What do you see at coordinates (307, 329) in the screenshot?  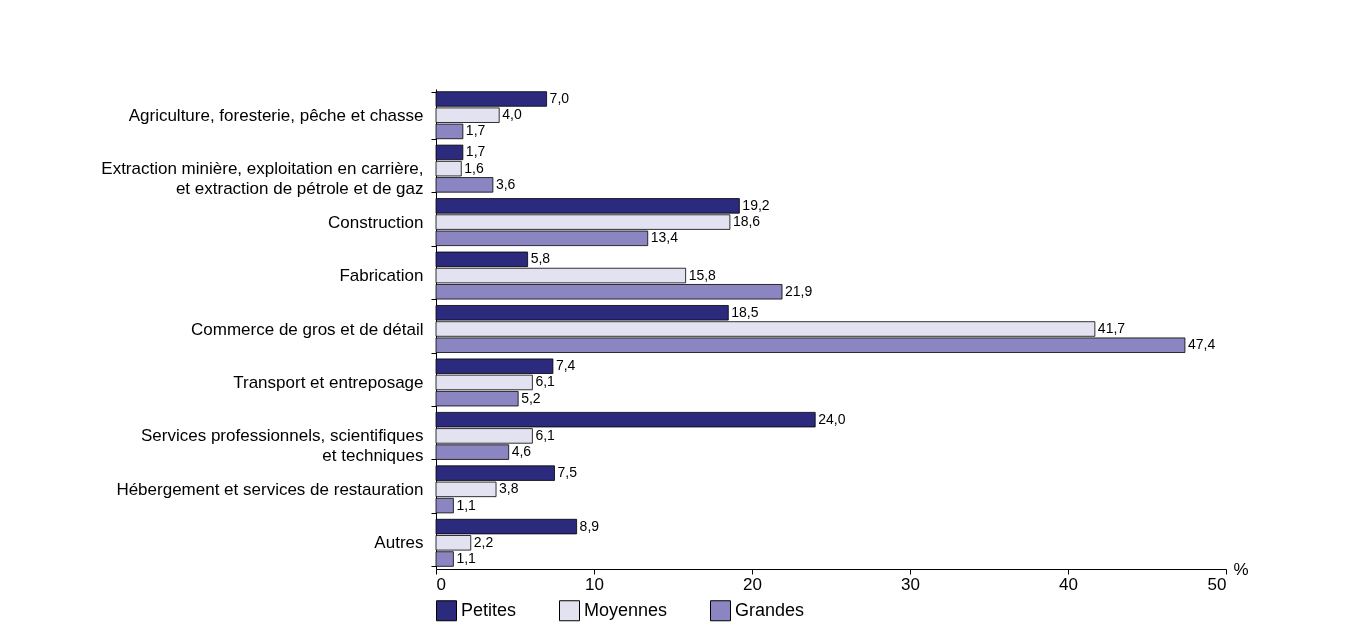 I see `y-tick-label: Commerce de gros et de détail` at bounding box center [307, 329].